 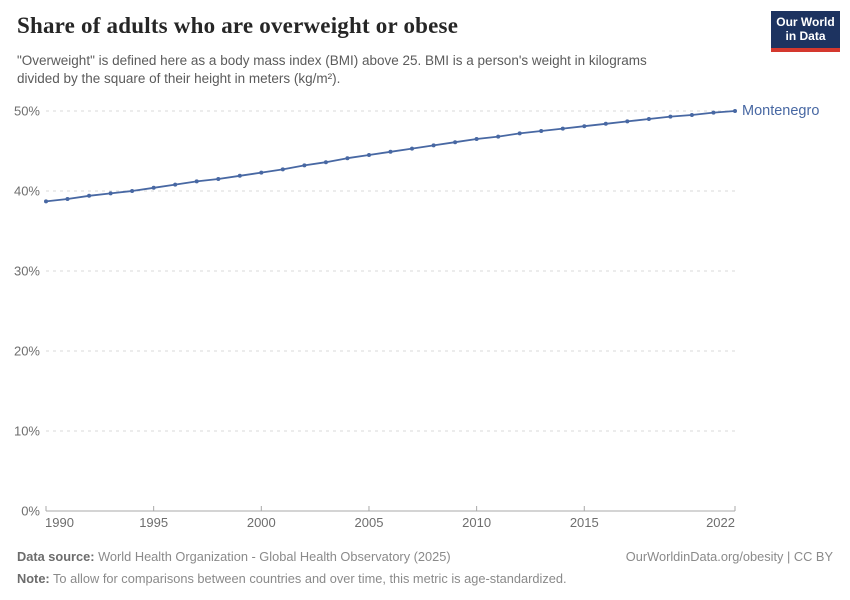 I want to click on point-montenegro-2006, so click(x=390, y=151).